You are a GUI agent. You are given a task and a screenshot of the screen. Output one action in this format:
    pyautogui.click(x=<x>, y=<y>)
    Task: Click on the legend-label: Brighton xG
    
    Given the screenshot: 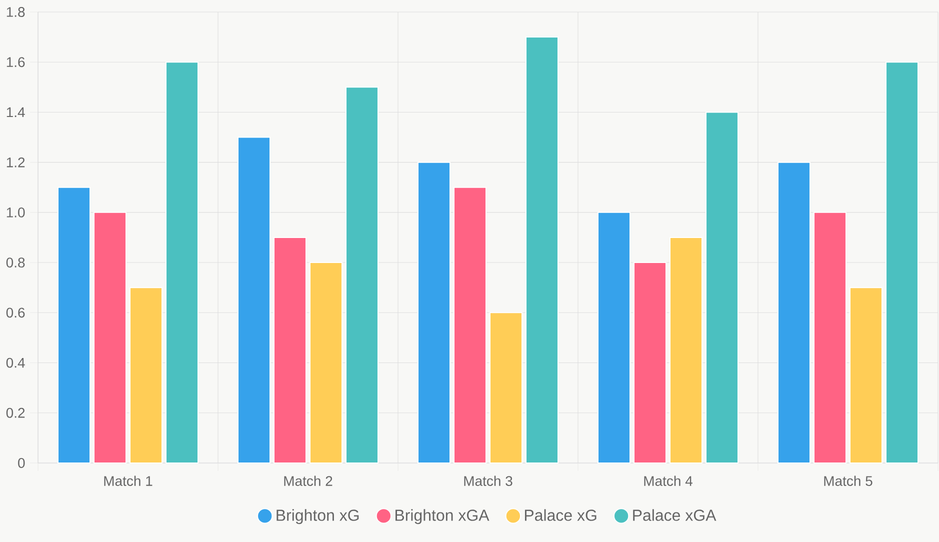 What is the action you would take?
    pyautogui.click(x=317, y=516)
    